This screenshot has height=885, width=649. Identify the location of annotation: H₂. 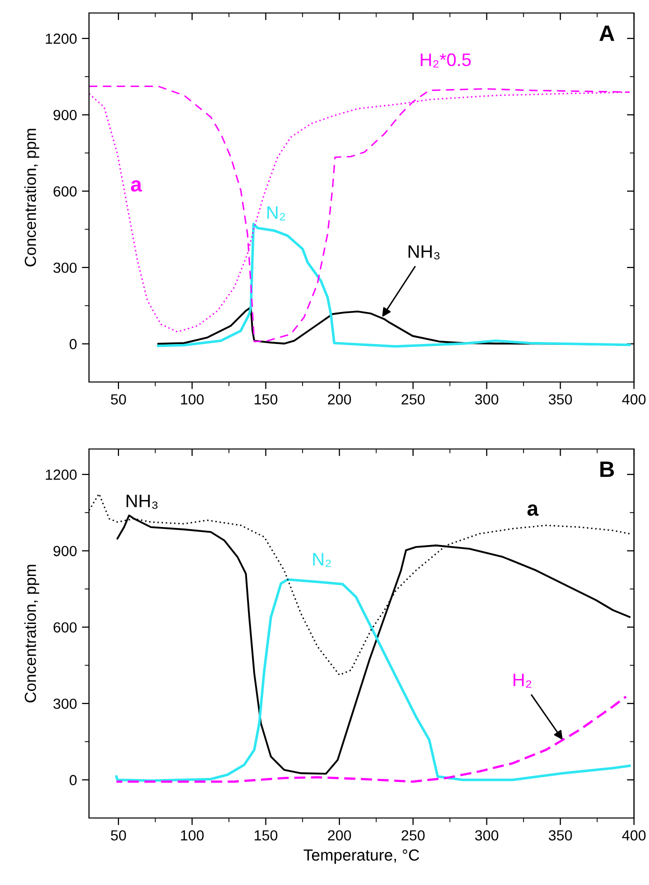
(523, 681).